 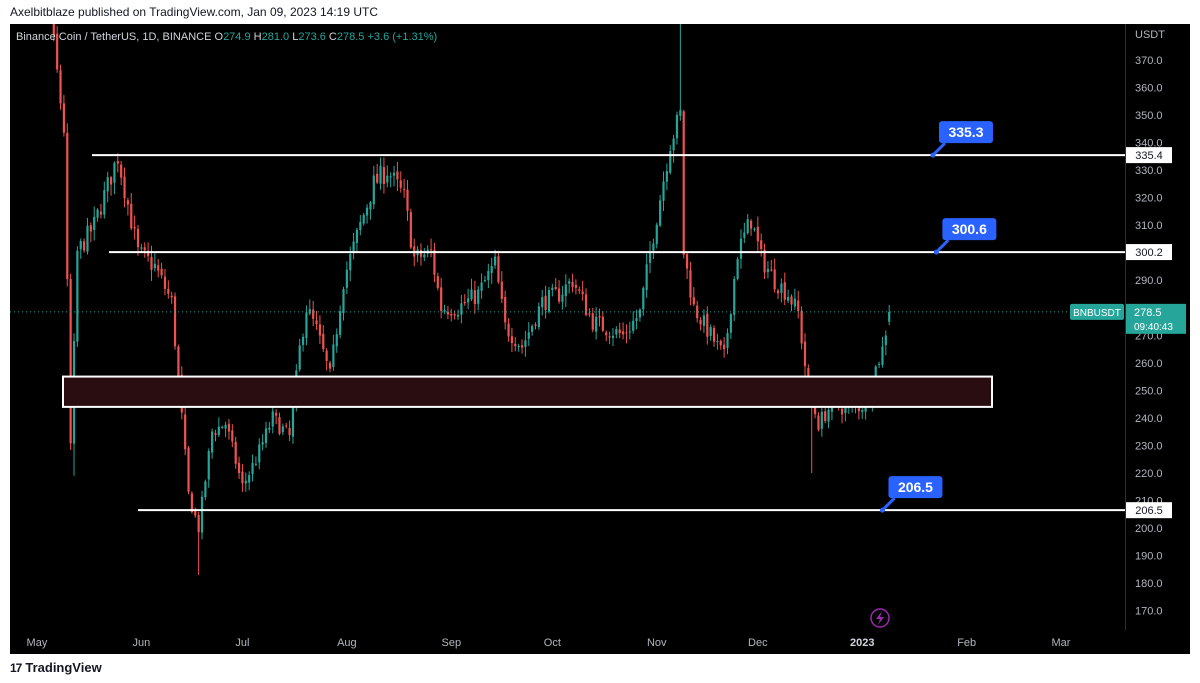 I want to click on x-tick-label: Dec, so click(x=758, y=643).